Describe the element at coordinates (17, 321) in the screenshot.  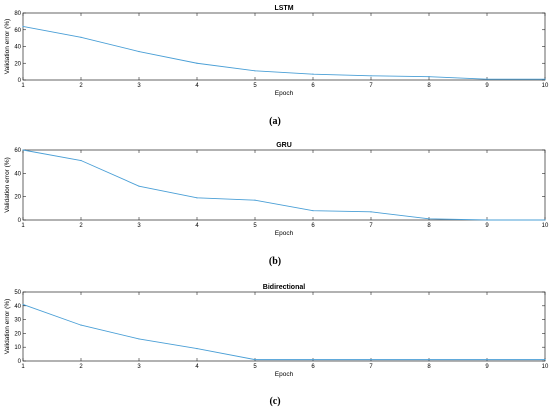
I see `y-tick-label: 30` at that location.